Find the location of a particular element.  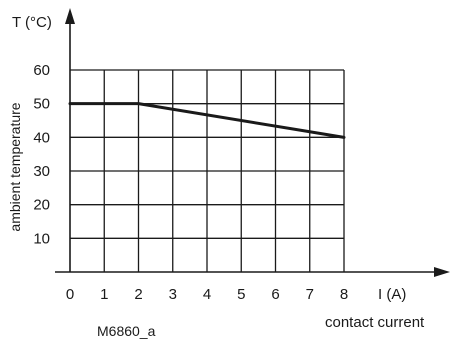

y-axis-sublabel: ambient temperature is located at coordinates (15, 166).